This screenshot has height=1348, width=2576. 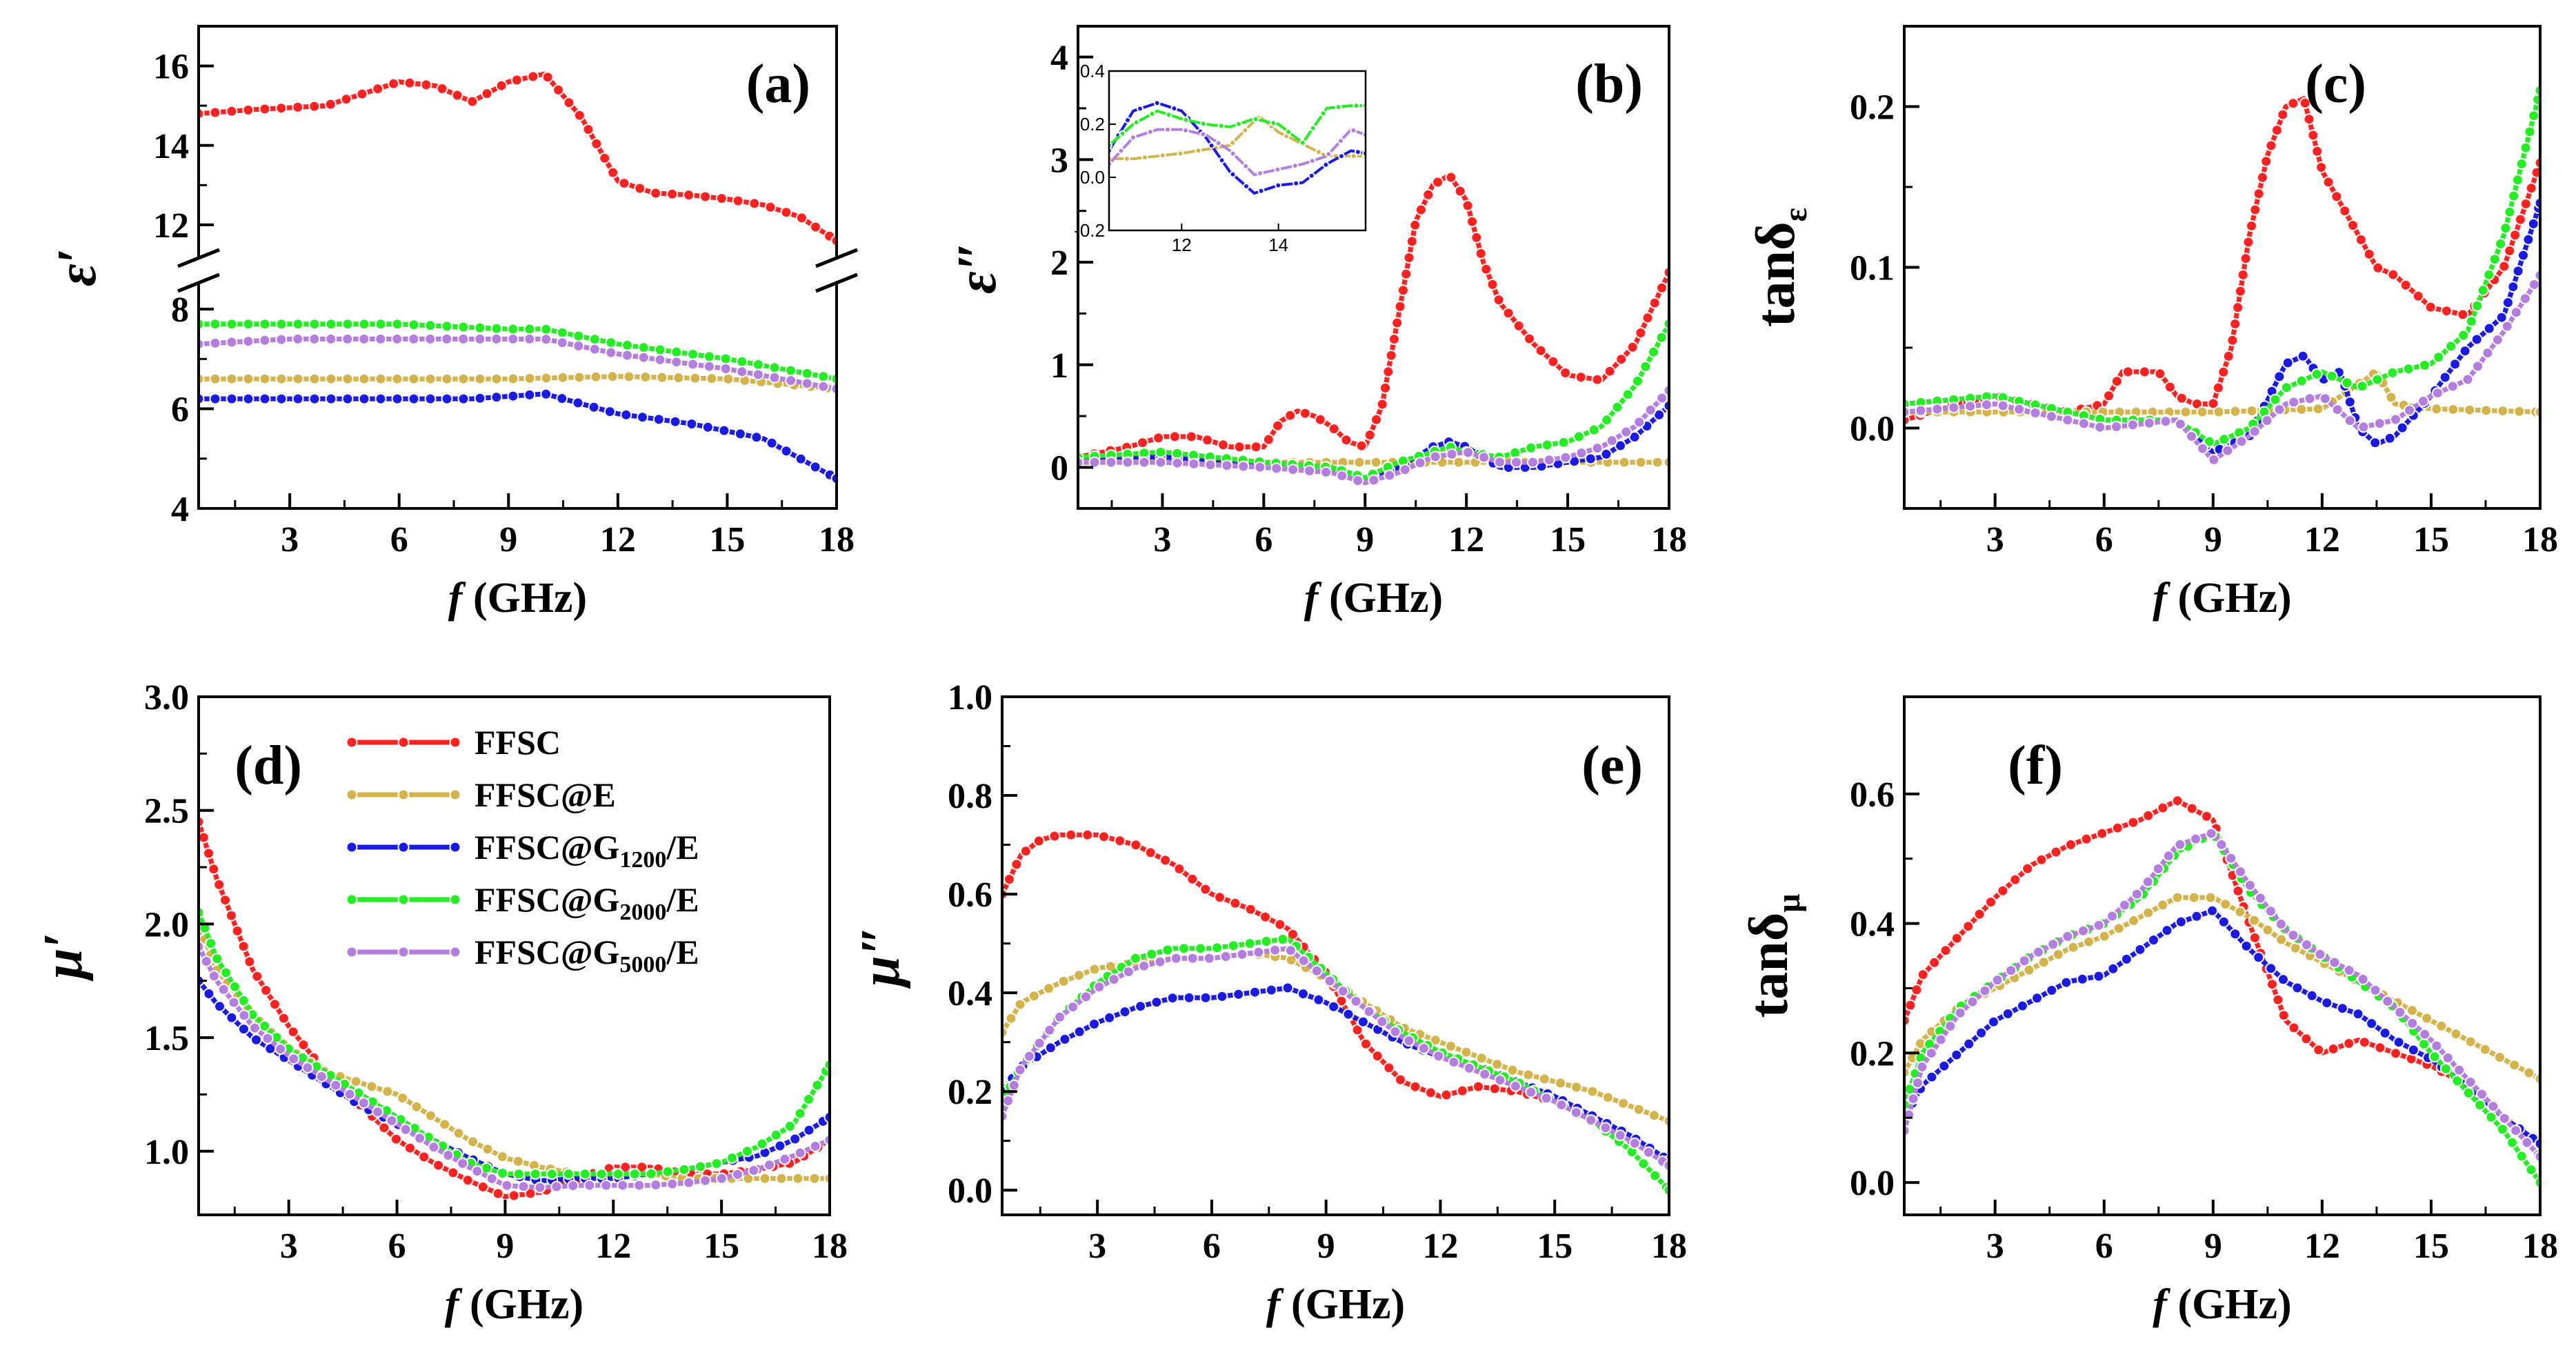 I want to click on panel-label: (a), so click(x=778, y=84).